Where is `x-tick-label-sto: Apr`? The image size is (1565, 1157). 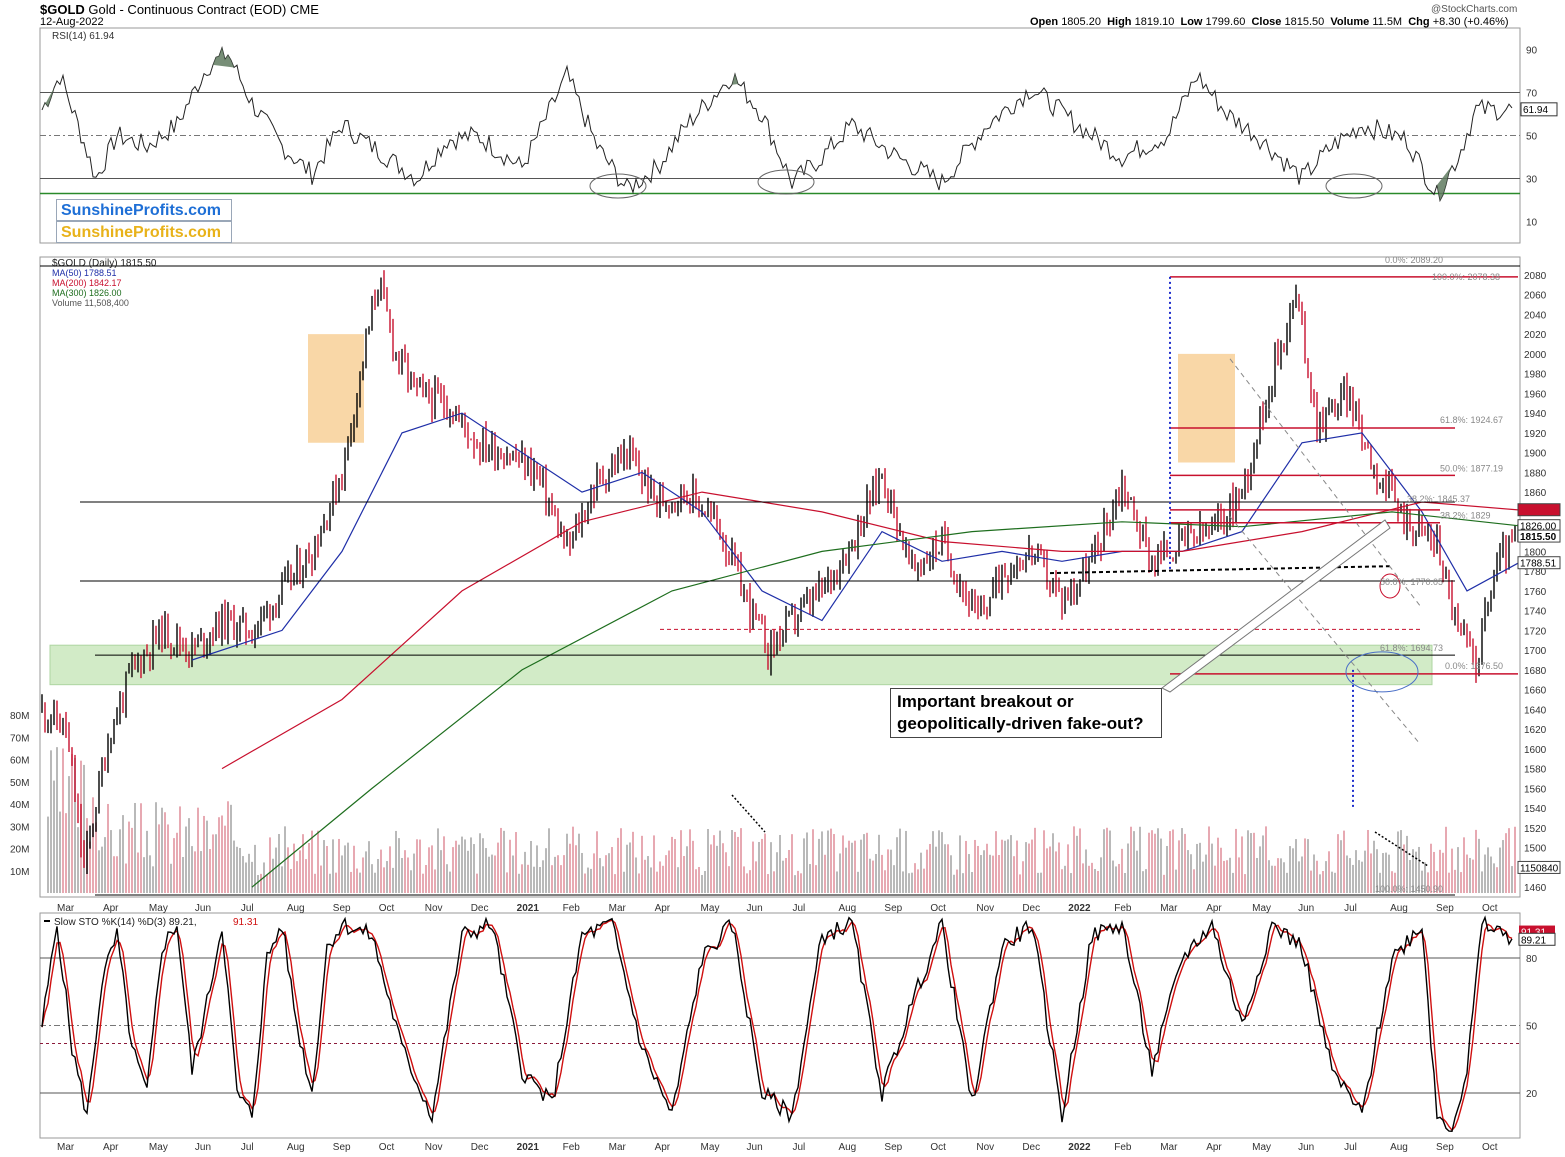
x-tick-label-sto: Apr is located at coordinates (111, 1147).